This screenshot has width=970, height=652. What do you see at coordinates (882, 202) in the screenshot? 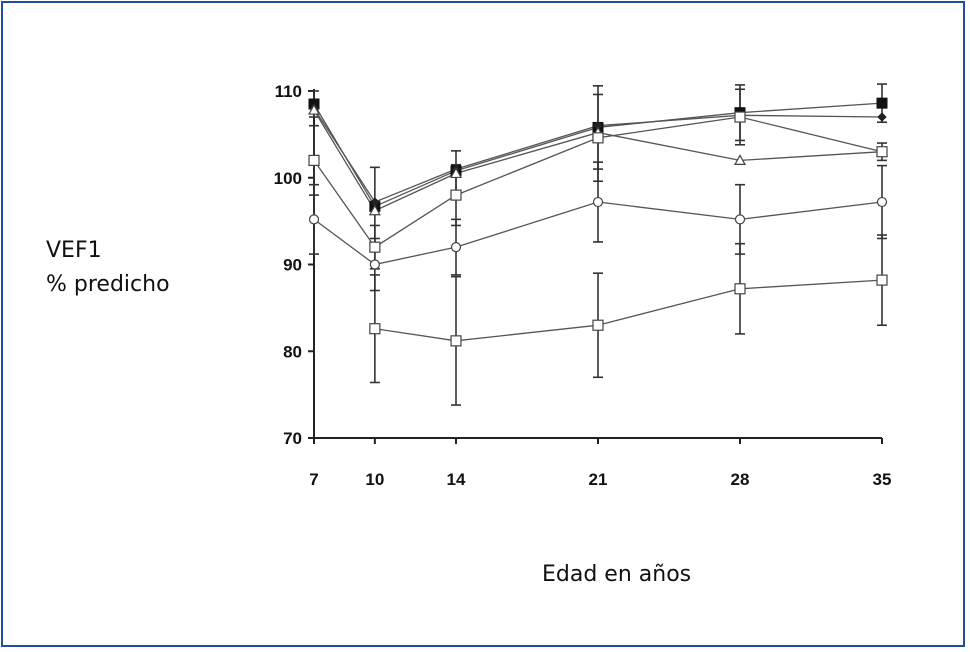
I see `marker-s4-p5` at bounding box center [882, 202].